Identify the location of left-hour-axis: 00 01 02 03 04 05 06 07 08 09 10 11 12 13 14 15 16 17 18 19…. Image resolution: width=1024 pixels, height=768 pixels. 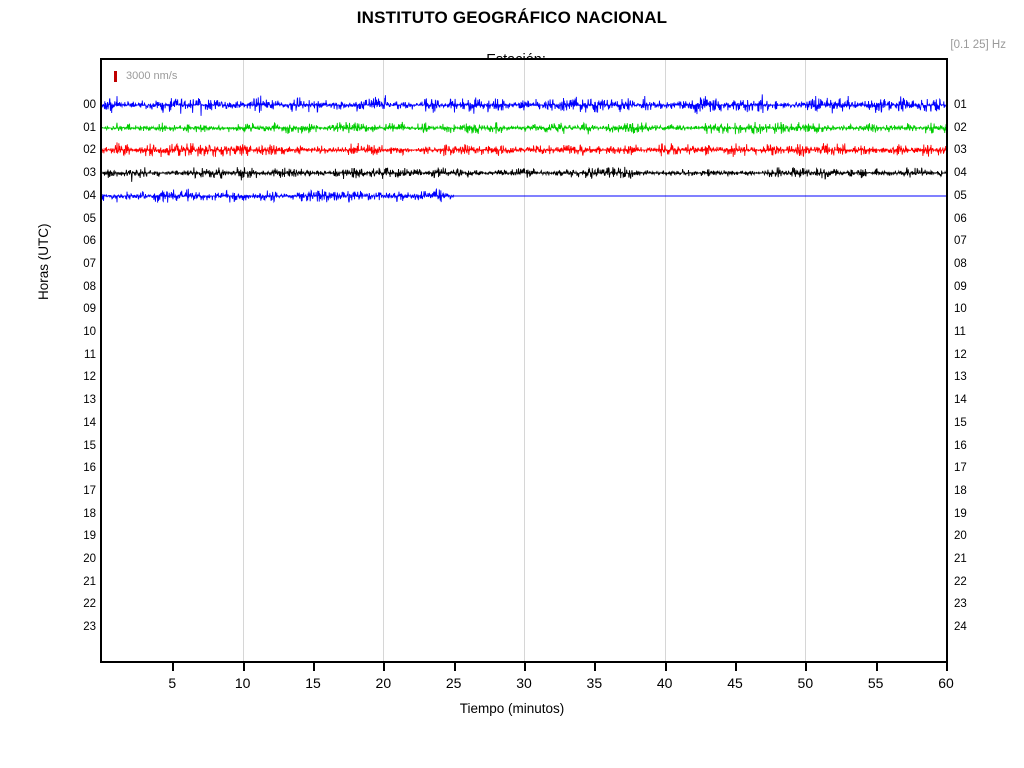
(76, 360).